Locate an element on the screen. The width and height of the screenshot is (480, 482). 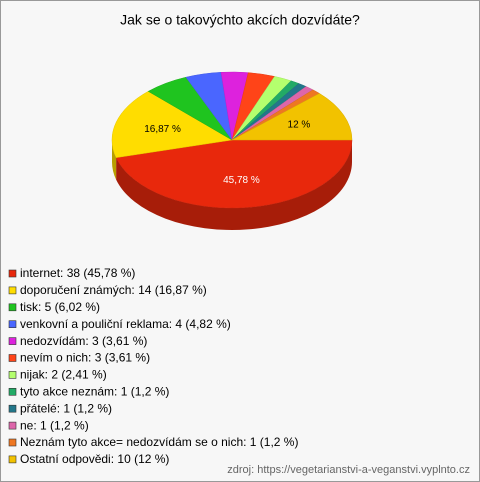
slice-label: 45,78 % is located at coordinates (241, 180).